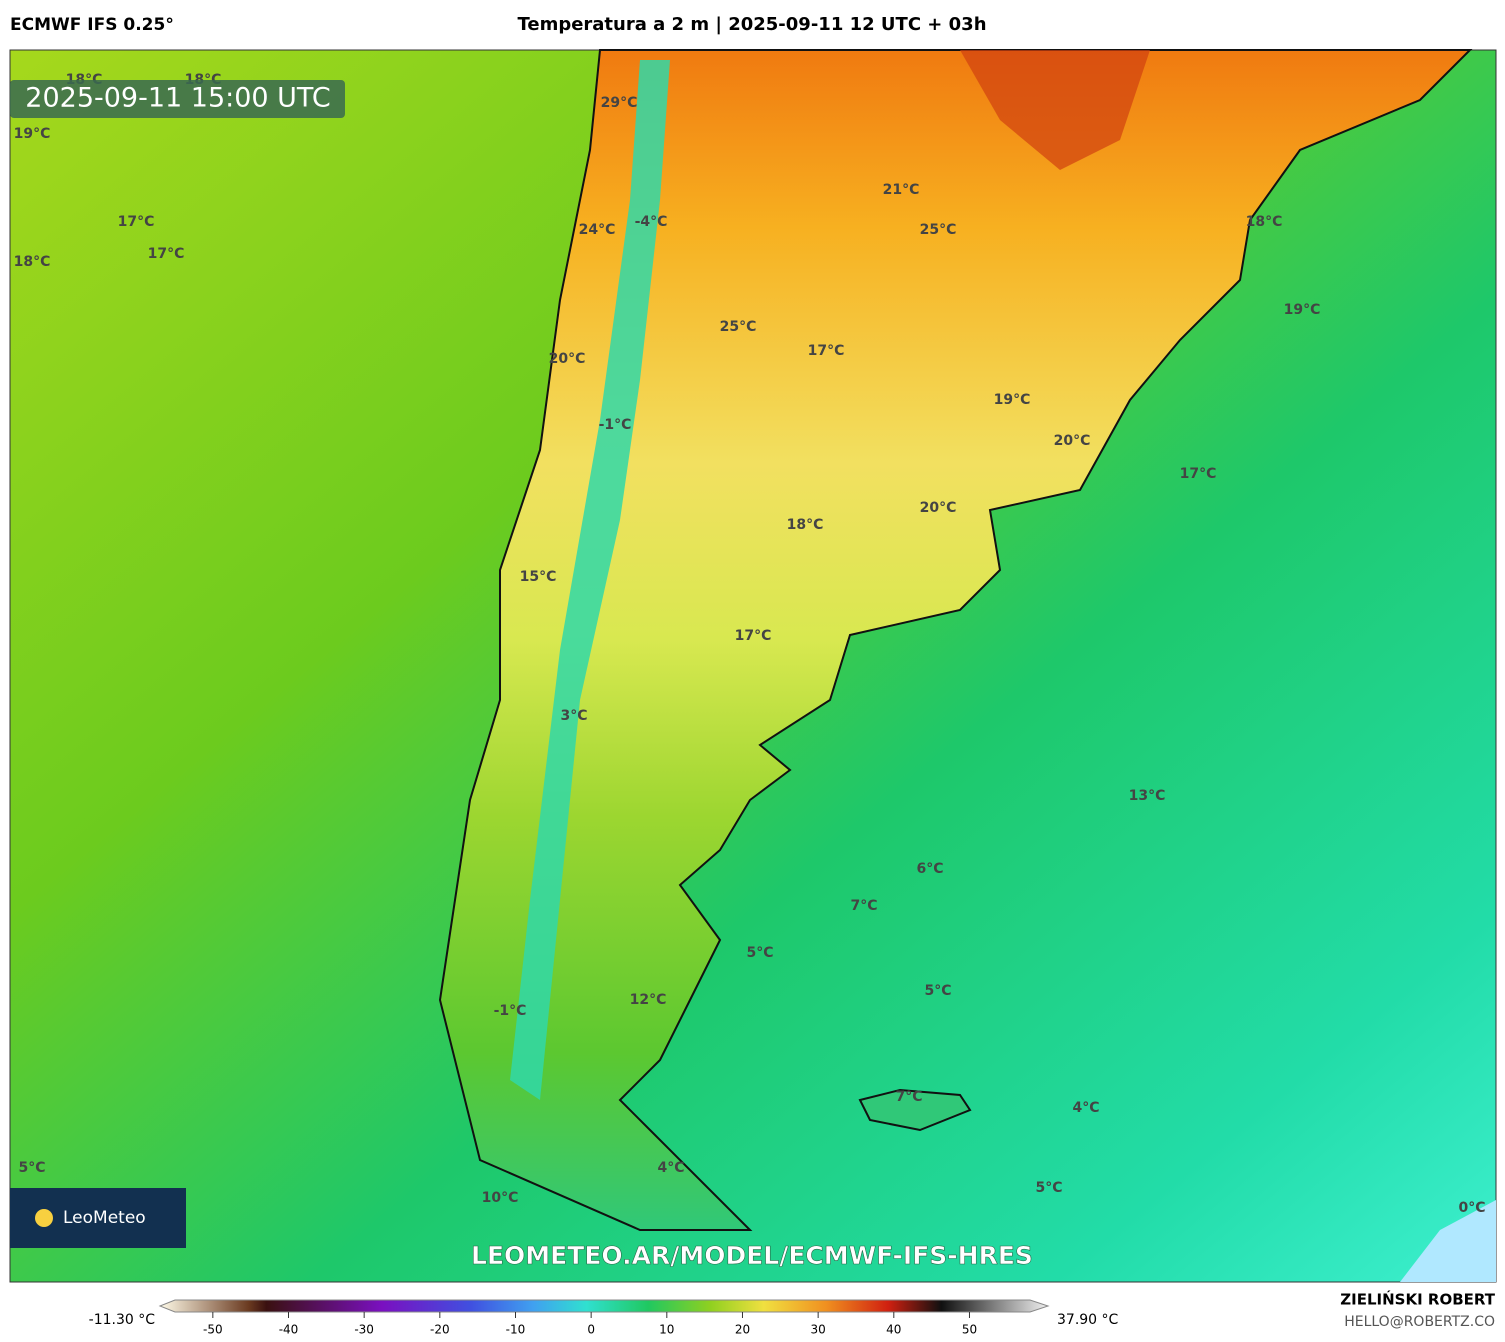  What do you see at coordinates (590, 580) in the screenshot?
I see `andes` at bounding box center [590, 580].